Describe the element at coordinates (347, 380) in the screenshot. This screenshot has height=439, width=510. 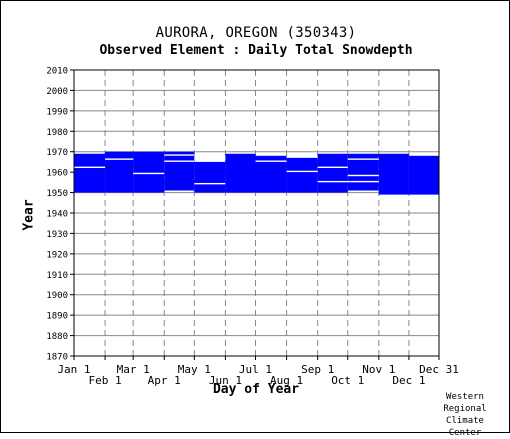
I see `x-tick-label: Oct 1` at that location.